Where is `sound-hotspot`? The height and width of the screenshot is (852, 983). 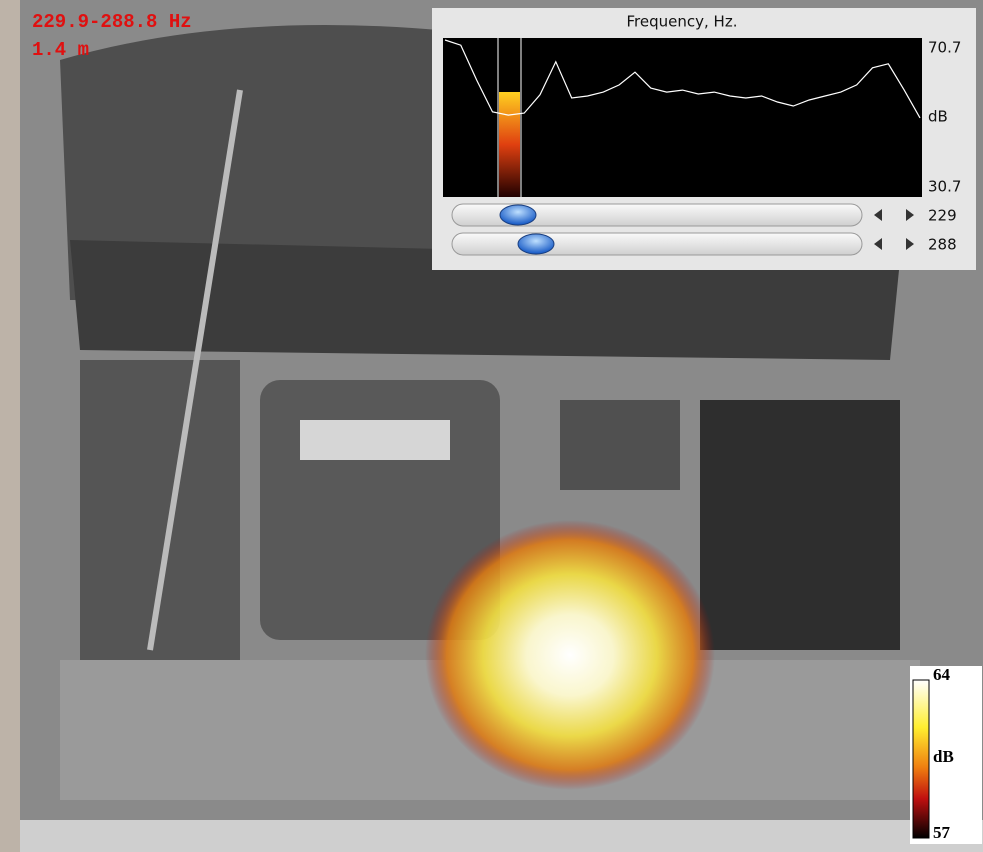 sound-hotspot is located at coordinates (570, 655).